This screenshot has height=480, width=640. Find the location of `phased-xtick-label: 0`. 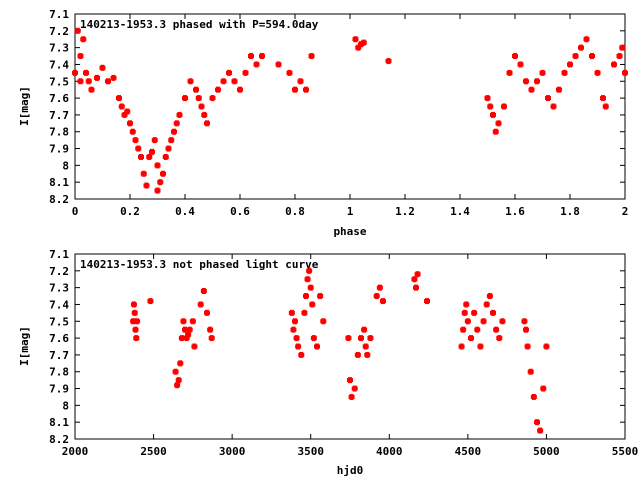

phased-xtick-label: 0 is located at coordinates (75, 211).